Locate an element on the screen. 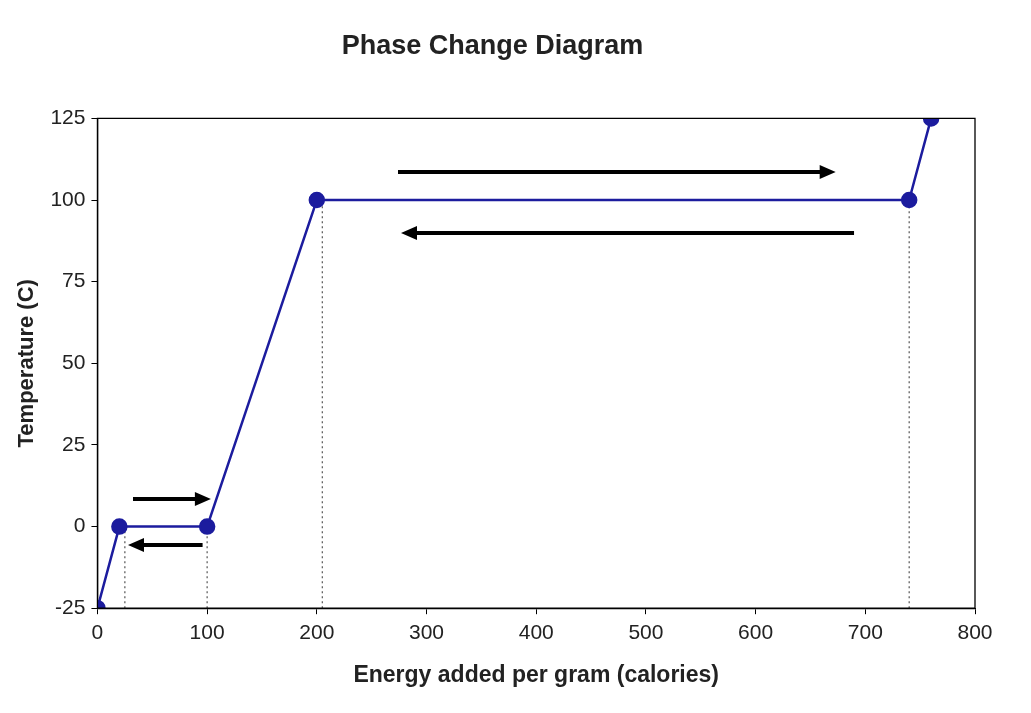 This screenshot has height=713, width=1031. x-tick-label: 700 is located at coordinates (865, 631).